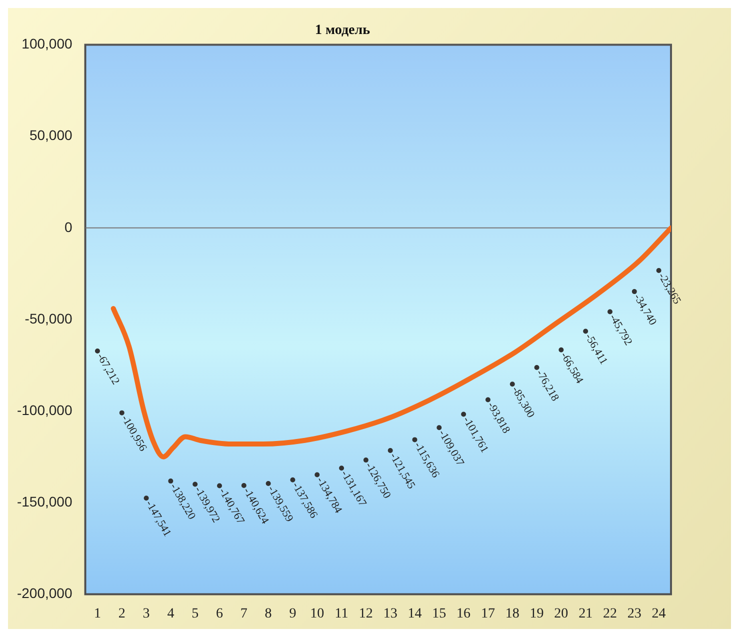  What do you see at coordinates (585, 614) in the screenshot?
I see `x-tick-label: 21` at bounding box center [585, 614].